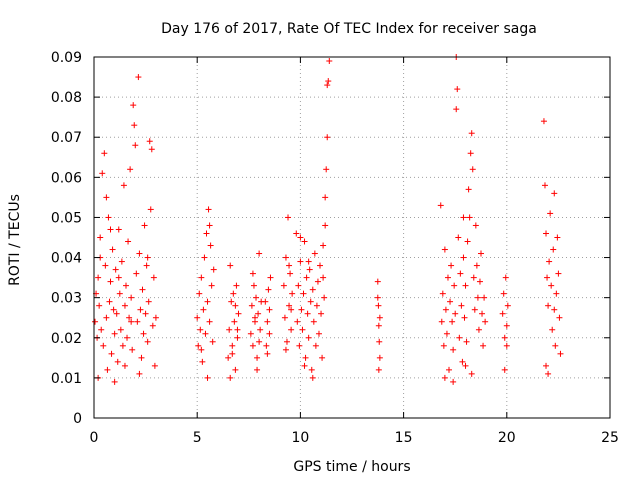 This screenshot has width=640, height=480. What do you see at coordinates (66, 58) in the screenshot?
I see `y-tick-label: 0.09` at bounding box center [66, 58].